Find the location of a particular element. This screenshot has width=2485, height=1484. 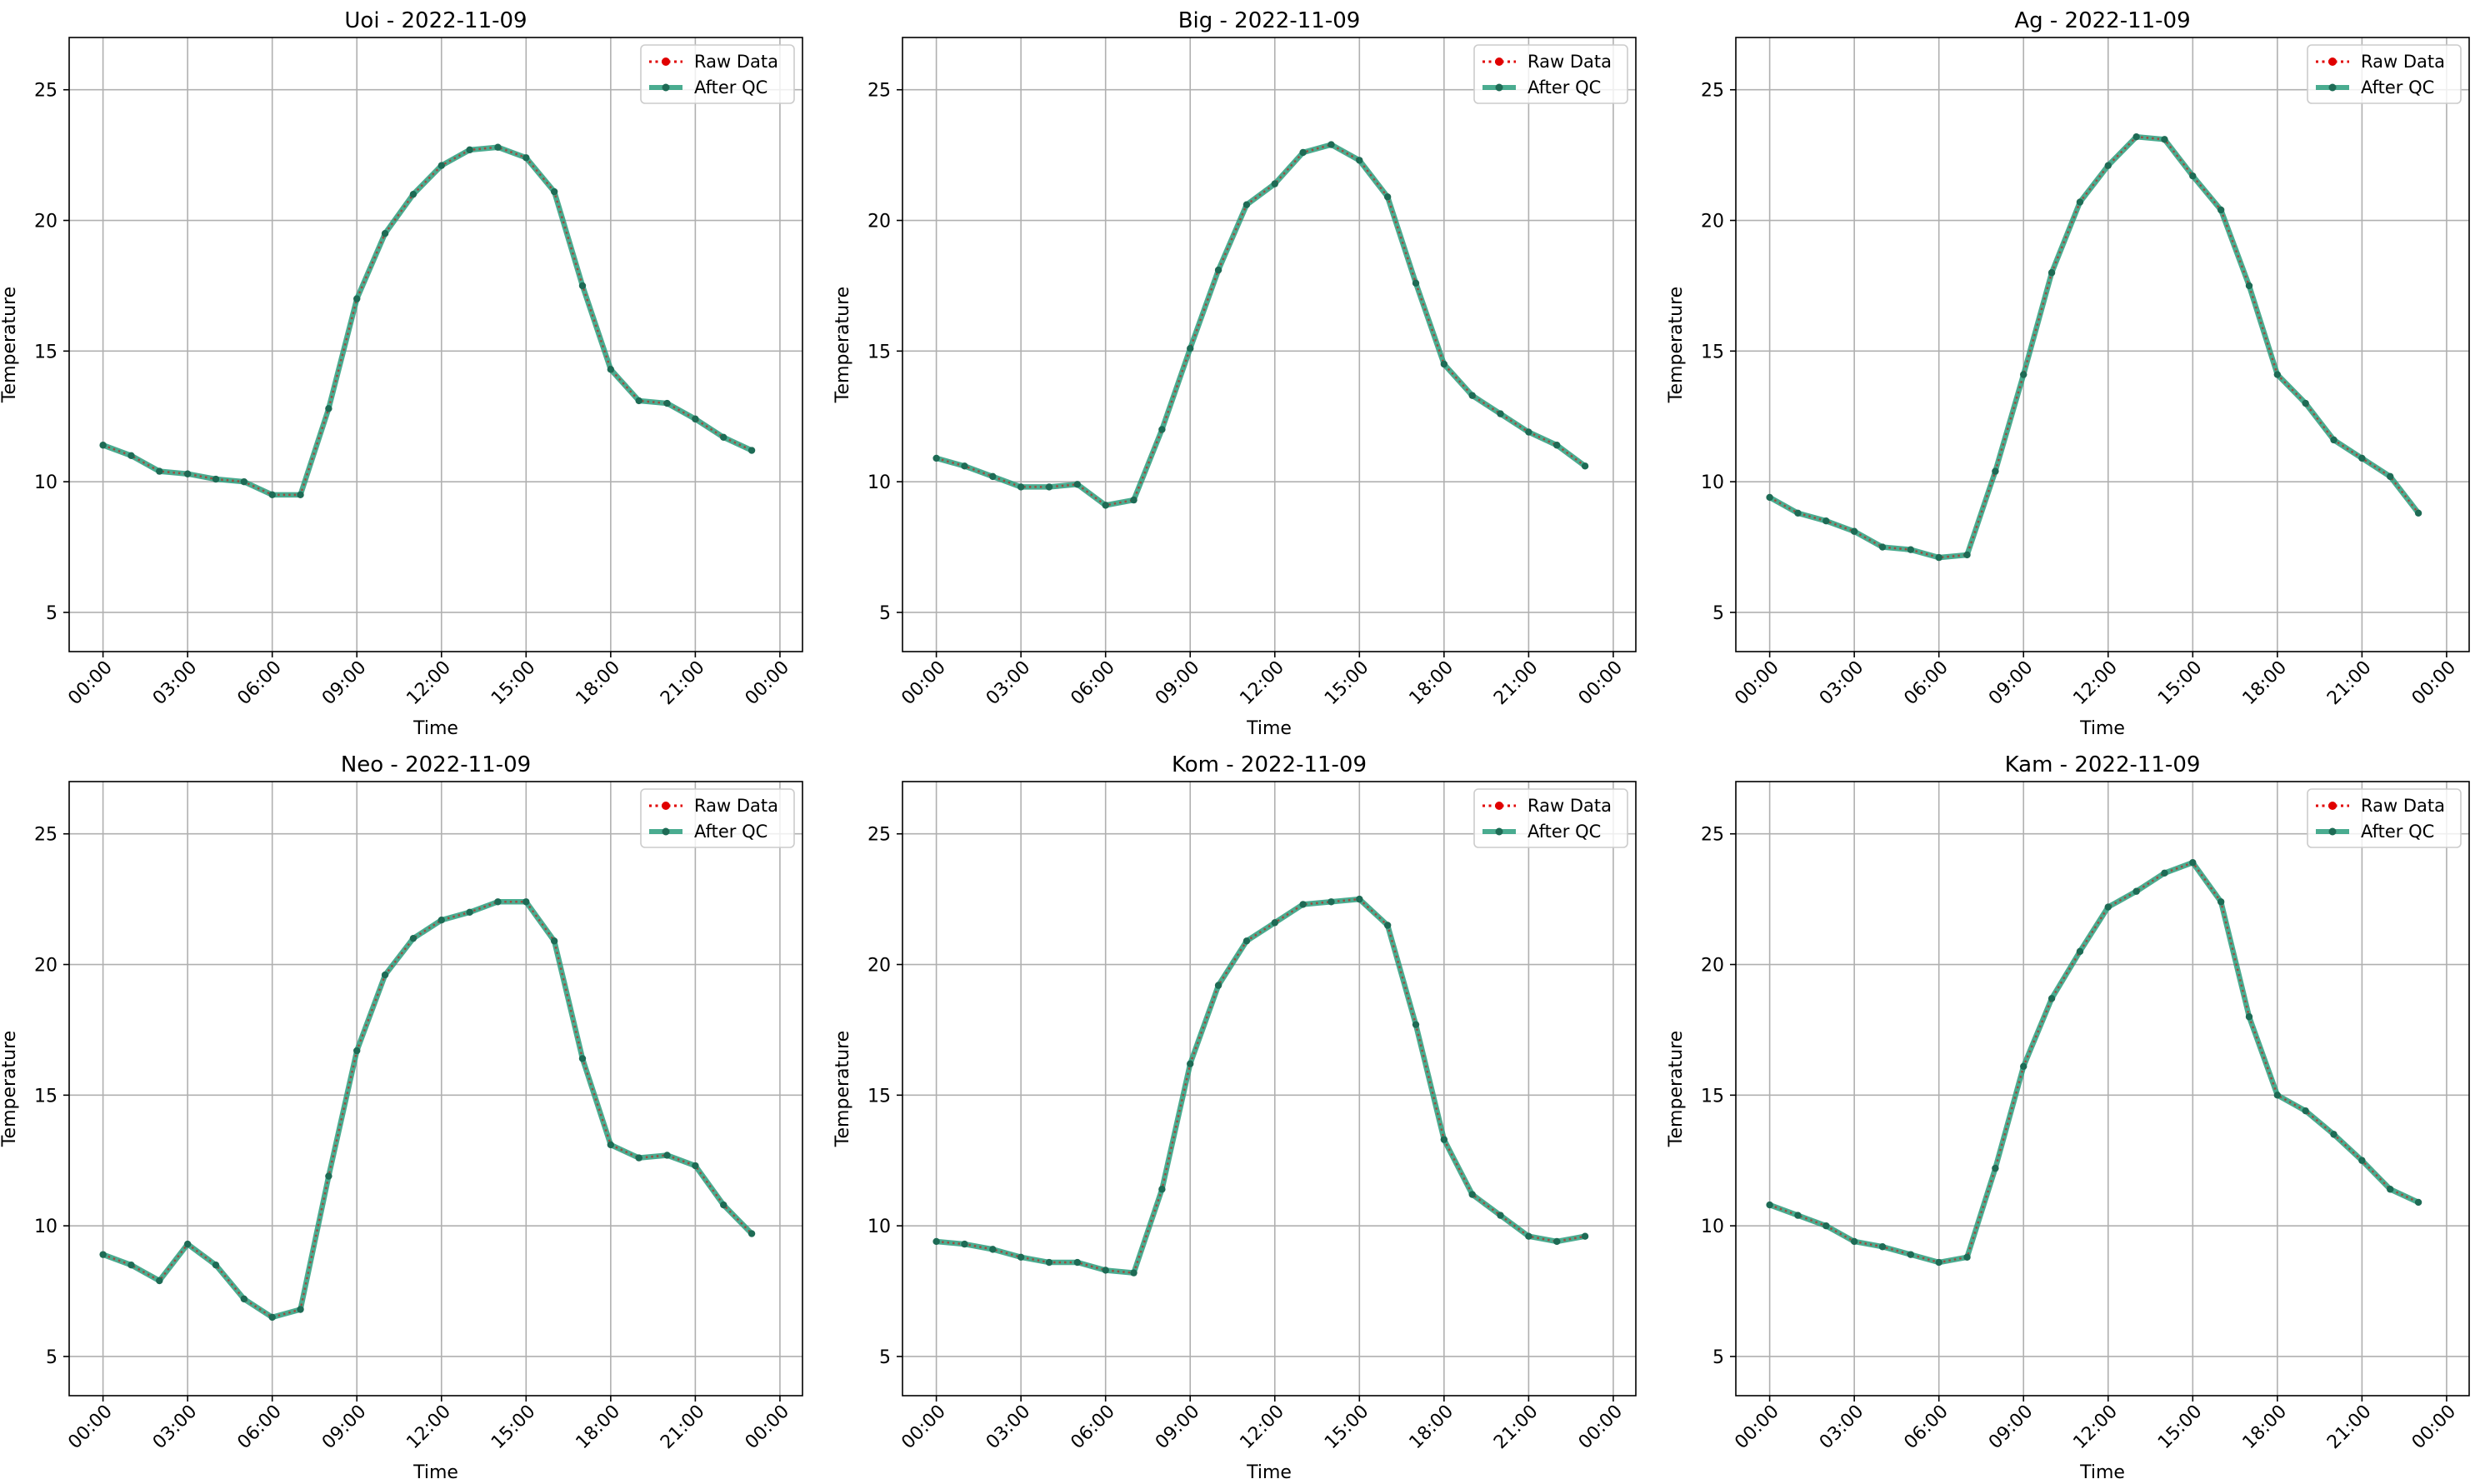

chart-title: Kam - 2022-11-09 is located at coordinates (2103, 764).